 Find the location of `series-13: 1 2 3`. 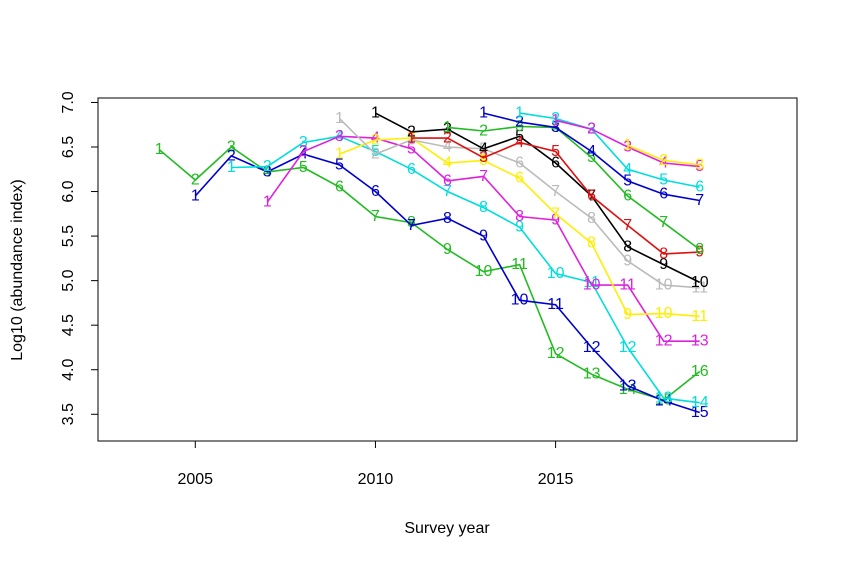

series-13: 1 2 3 is located at coordinates (663, 155).